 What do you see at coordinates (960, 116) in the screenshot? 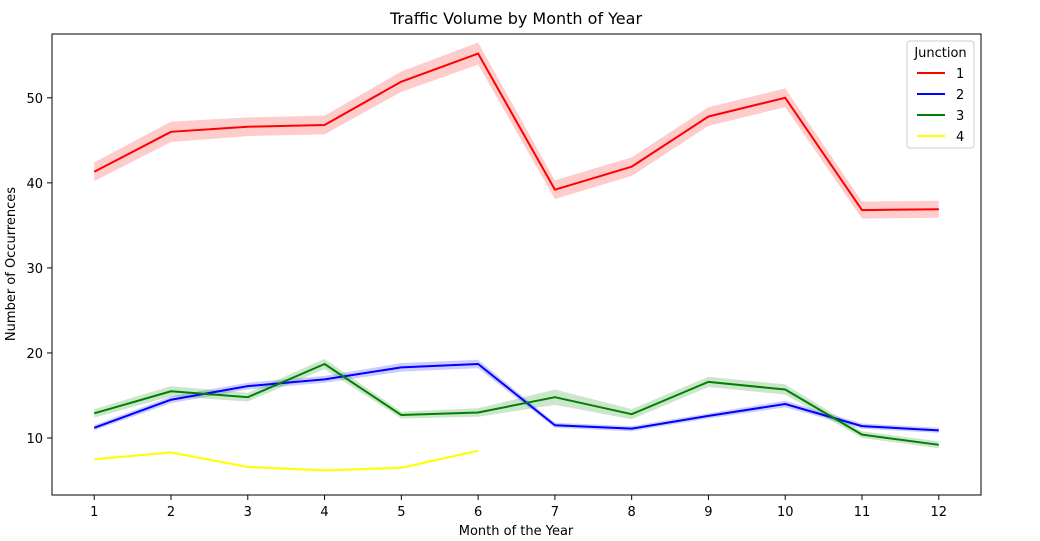
I see `legend-label-junction-3: 3` at bounding box center [960, 116].